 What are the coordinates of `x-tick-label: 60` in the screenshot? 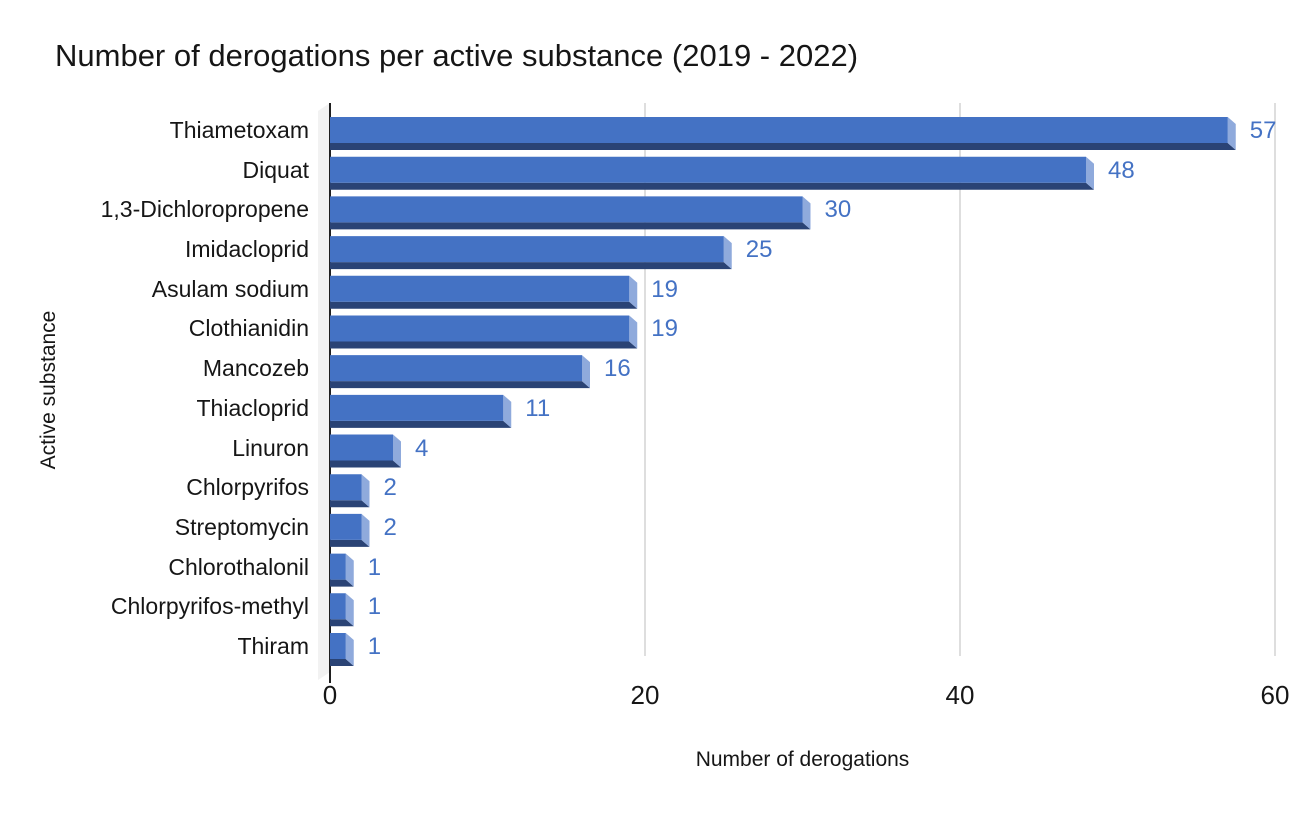 It's located at (1275, 695).